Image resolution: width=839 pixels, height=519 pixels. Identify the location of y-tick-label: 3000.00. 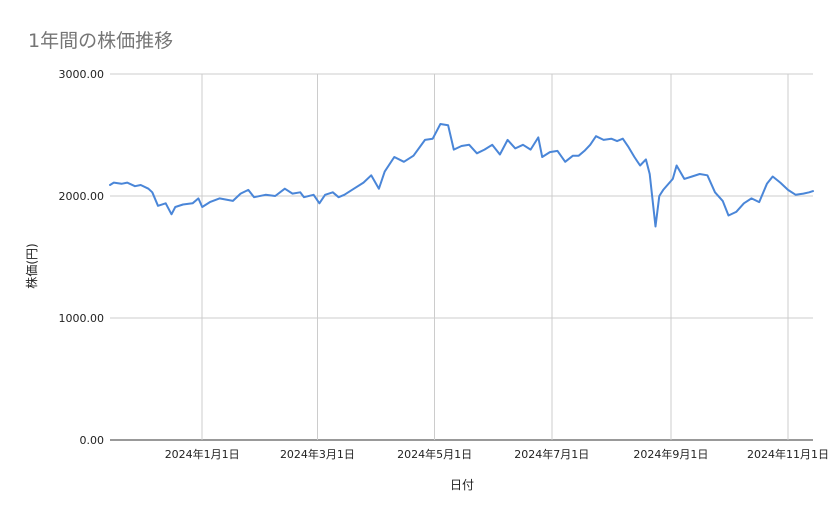
(82, 74).